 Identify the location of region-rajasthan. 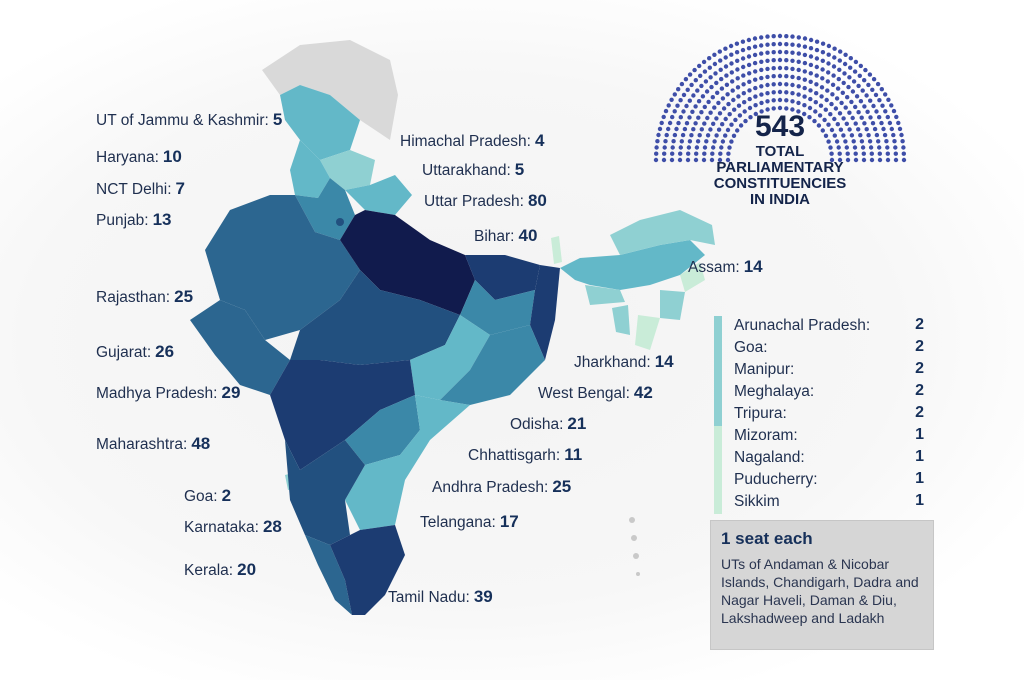
(282, 267).